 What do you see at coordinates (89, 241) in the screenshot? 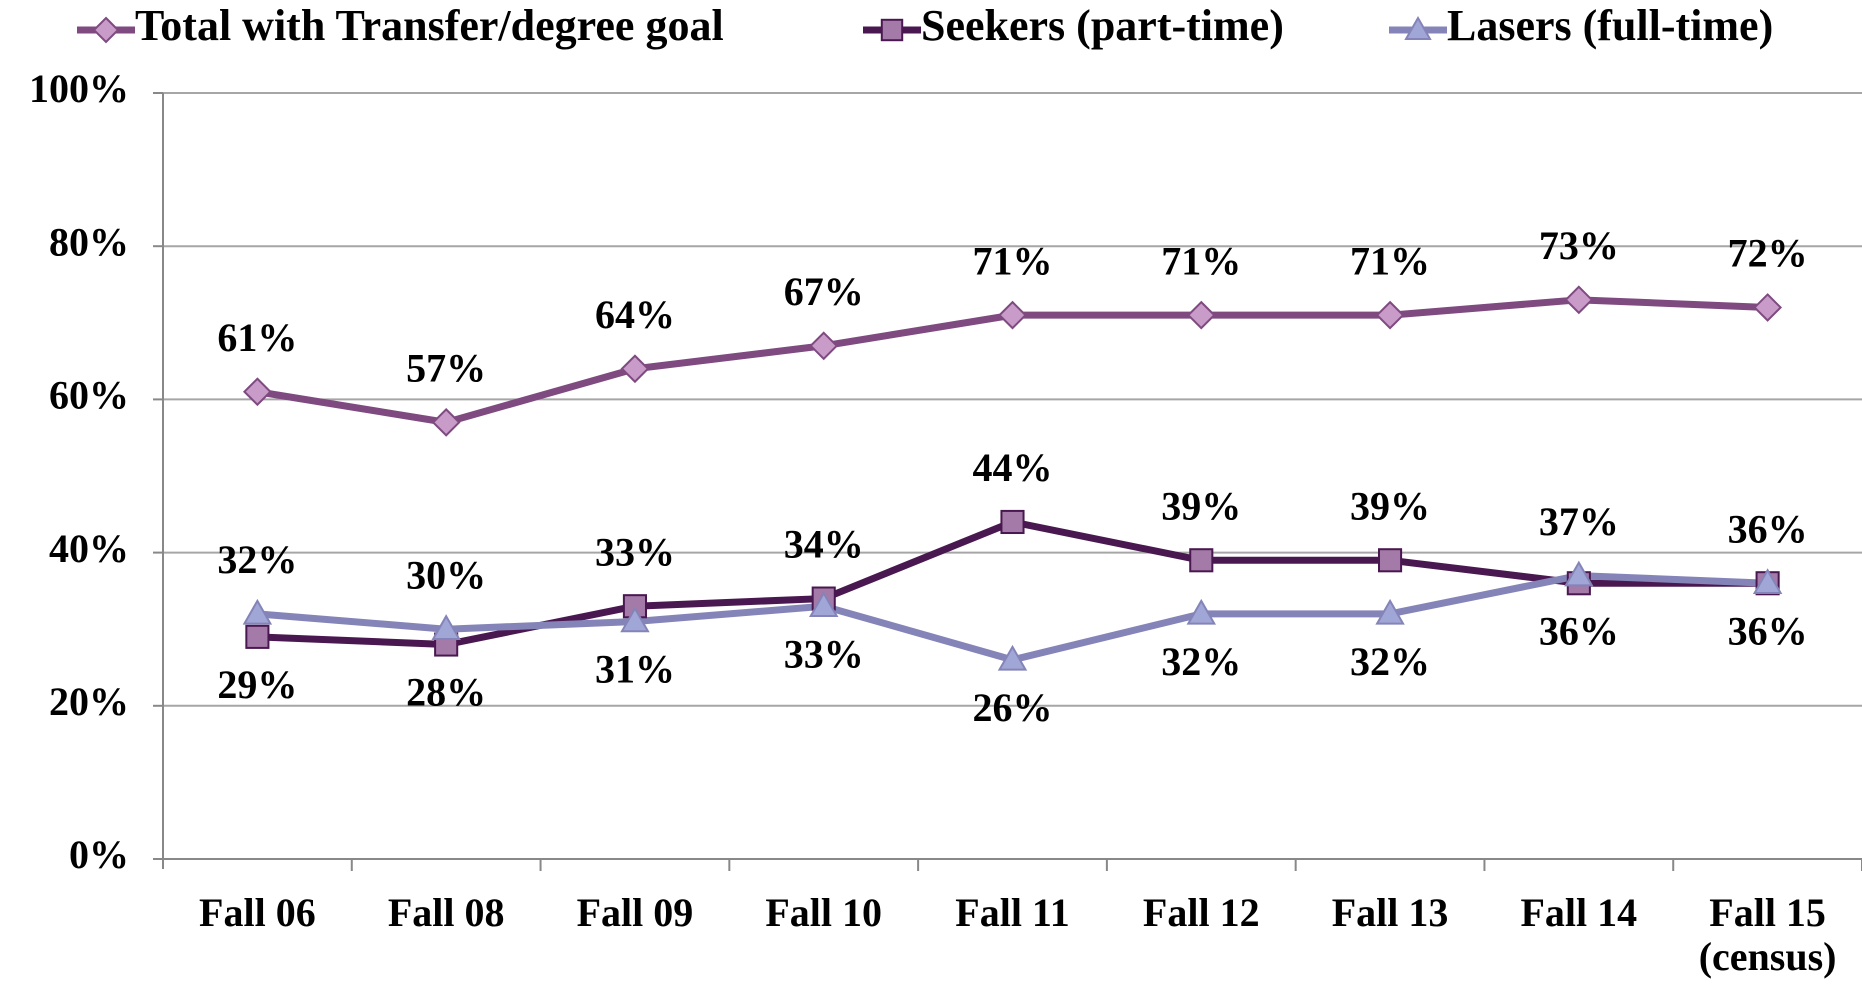
I see `y-tick-label: 80%` at bounding box center [89, 241].